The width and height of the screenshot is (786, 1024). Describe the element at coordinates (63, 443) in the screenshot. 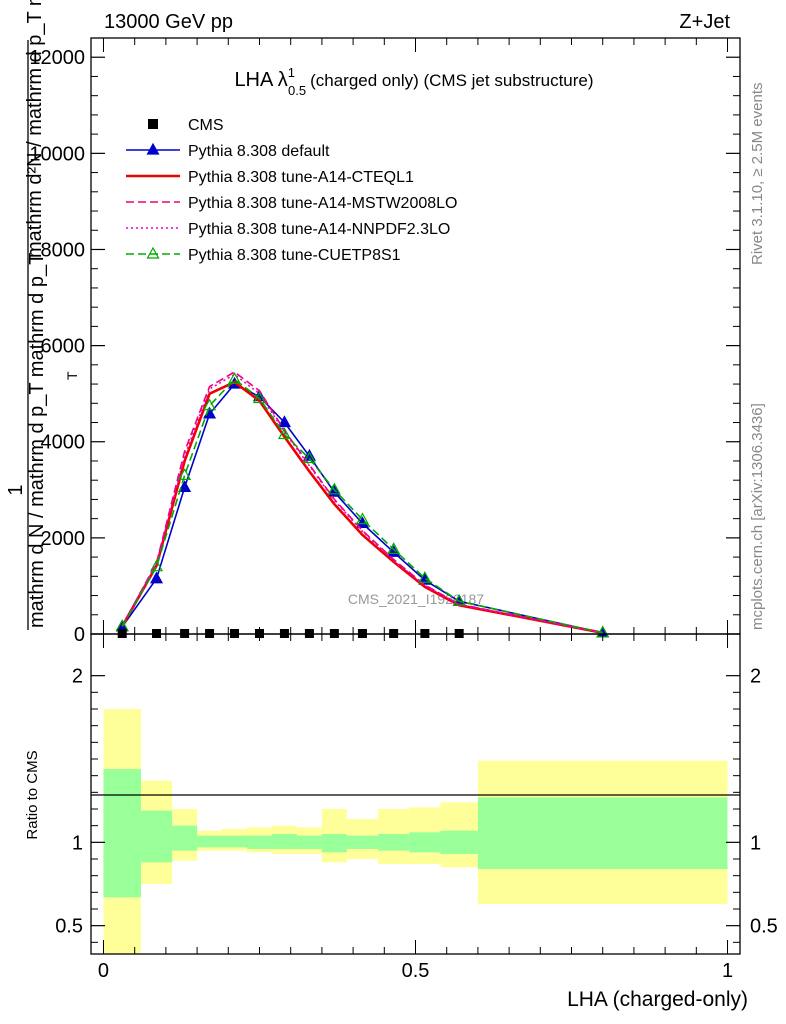

I see `y-tick-label: 4000` at that location.